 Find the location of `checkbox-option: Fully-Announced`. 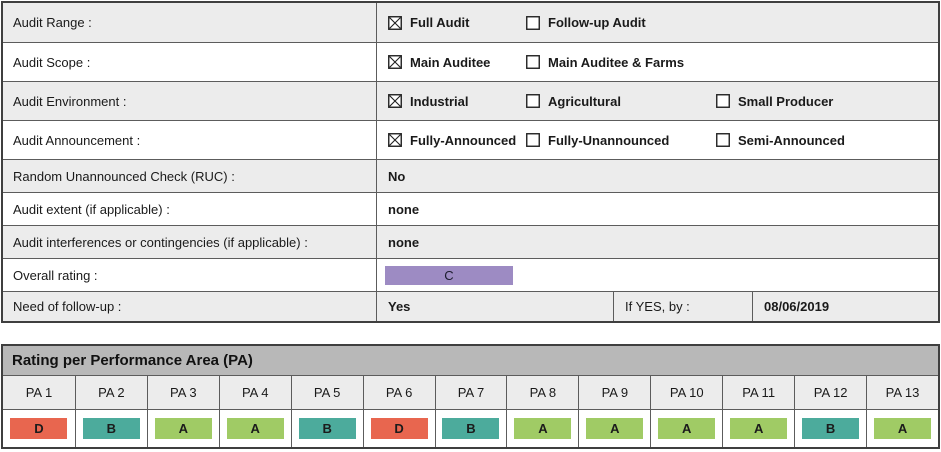

checkbox-option: Fully-Announced is located at coordinates (457, 140).